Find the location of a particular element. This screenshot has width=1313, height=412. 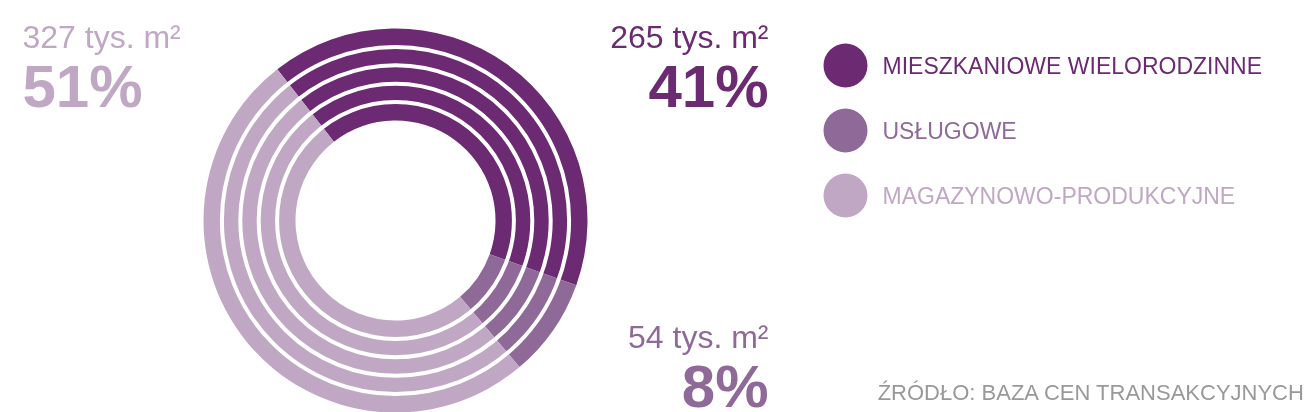

data-label: 265 tys. m² 41% is located at coordinates (689, 69).